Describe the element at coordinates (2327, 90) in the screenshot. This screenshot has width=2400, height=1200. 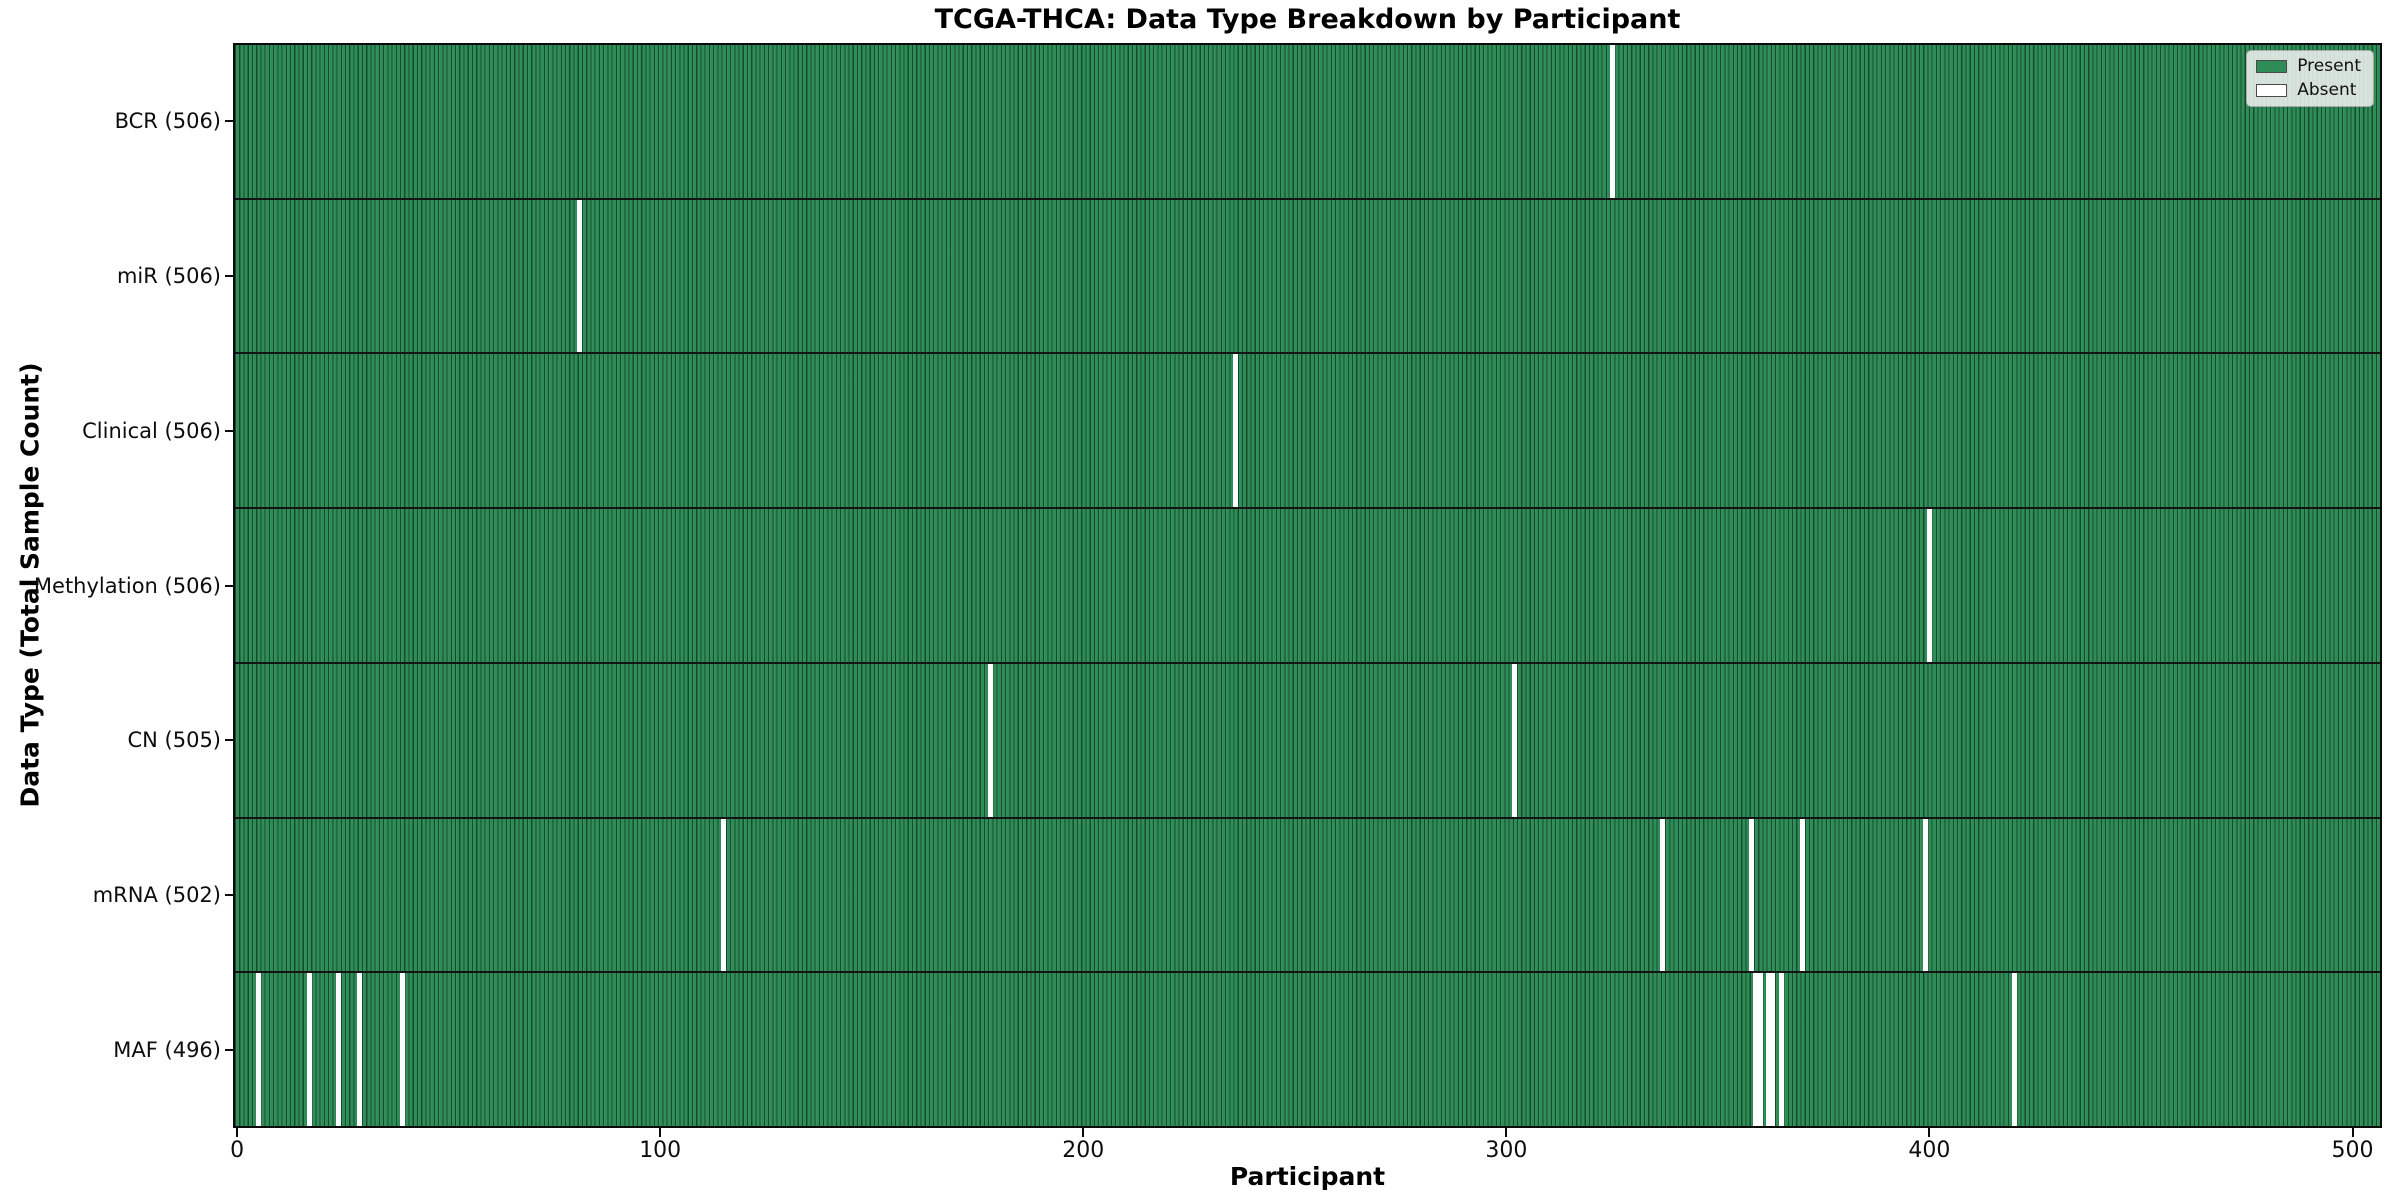
I see `legend-label-absent: Absent` at that location.